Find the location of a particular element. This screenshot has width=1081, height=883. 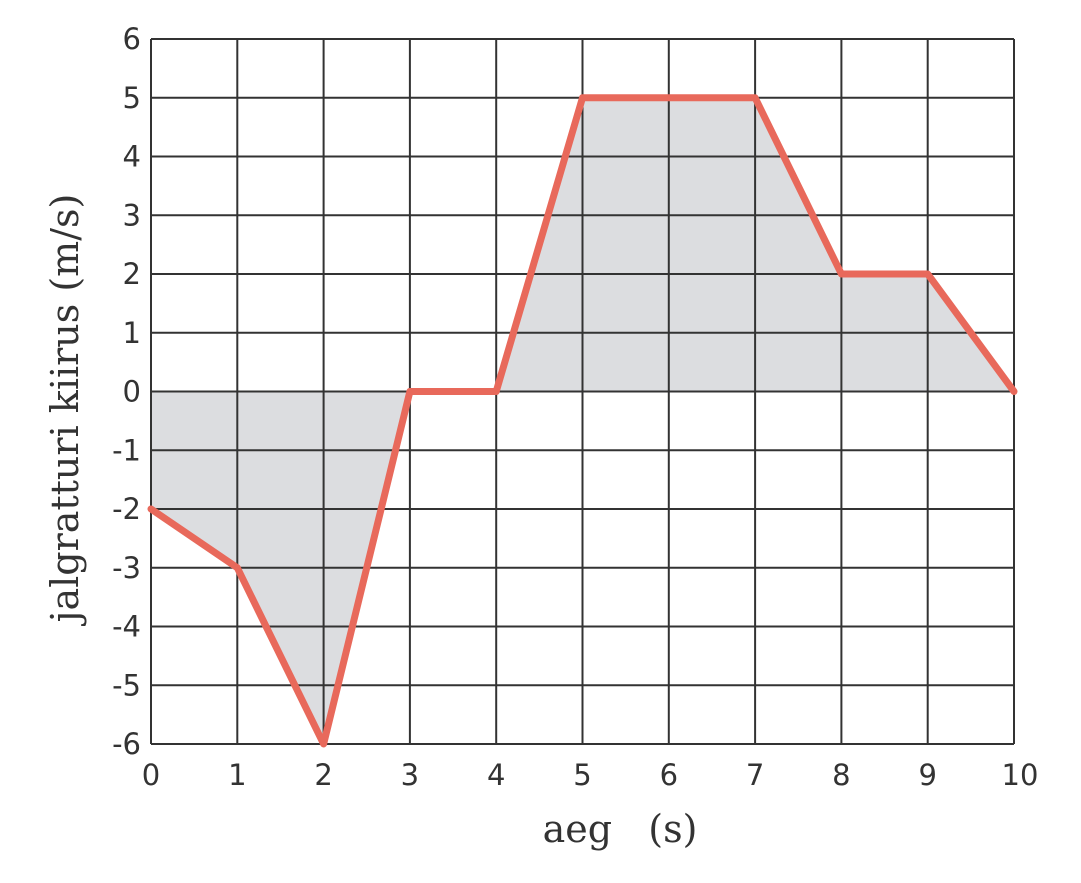

y-tick-label: -5 is located at coordinates (126, 685).